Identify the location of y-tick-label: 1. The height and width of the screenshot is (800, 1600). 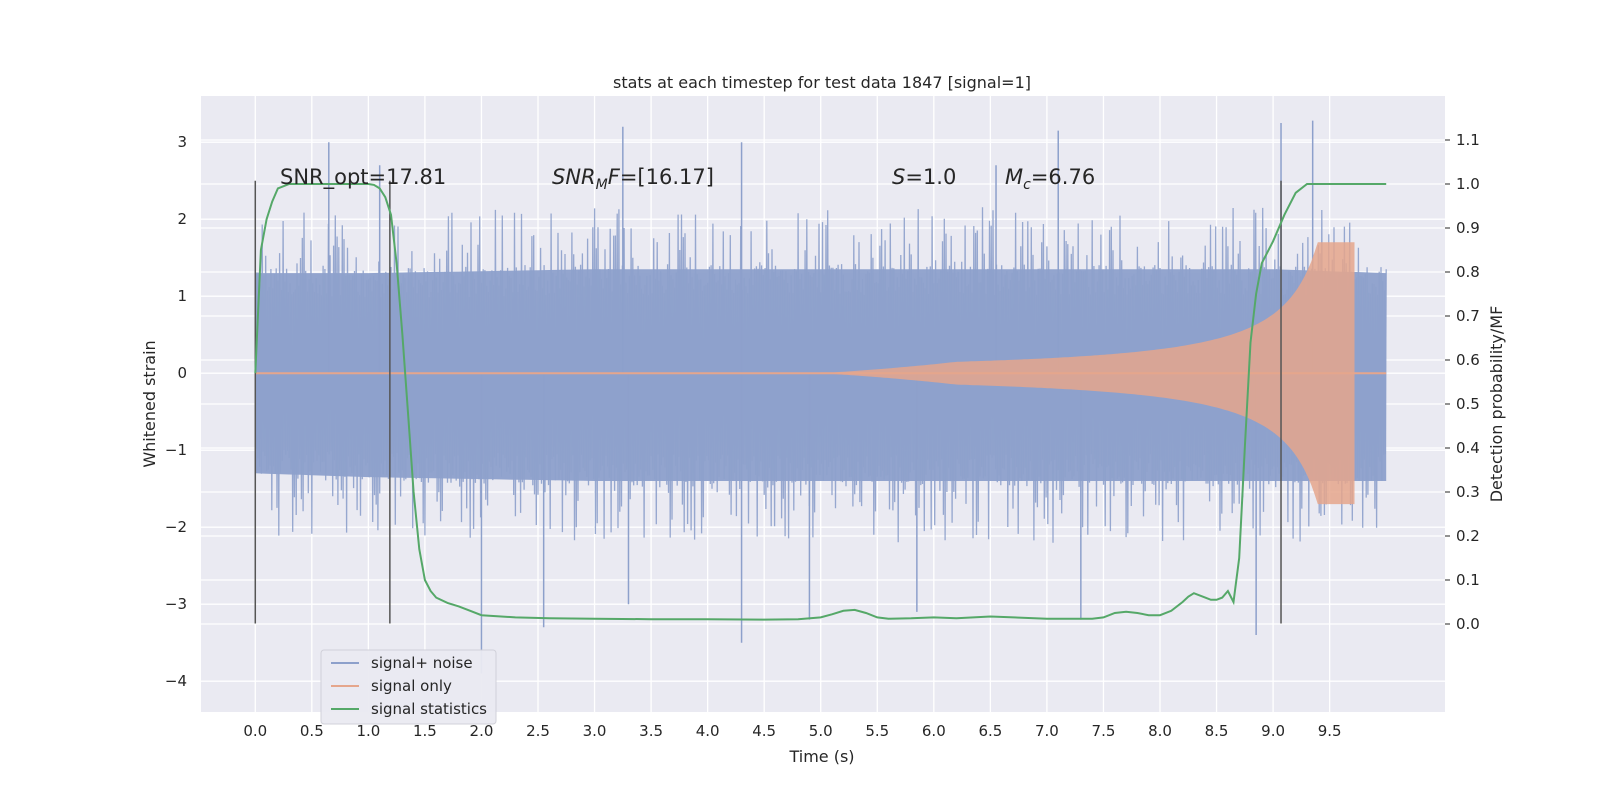
(182, 296).